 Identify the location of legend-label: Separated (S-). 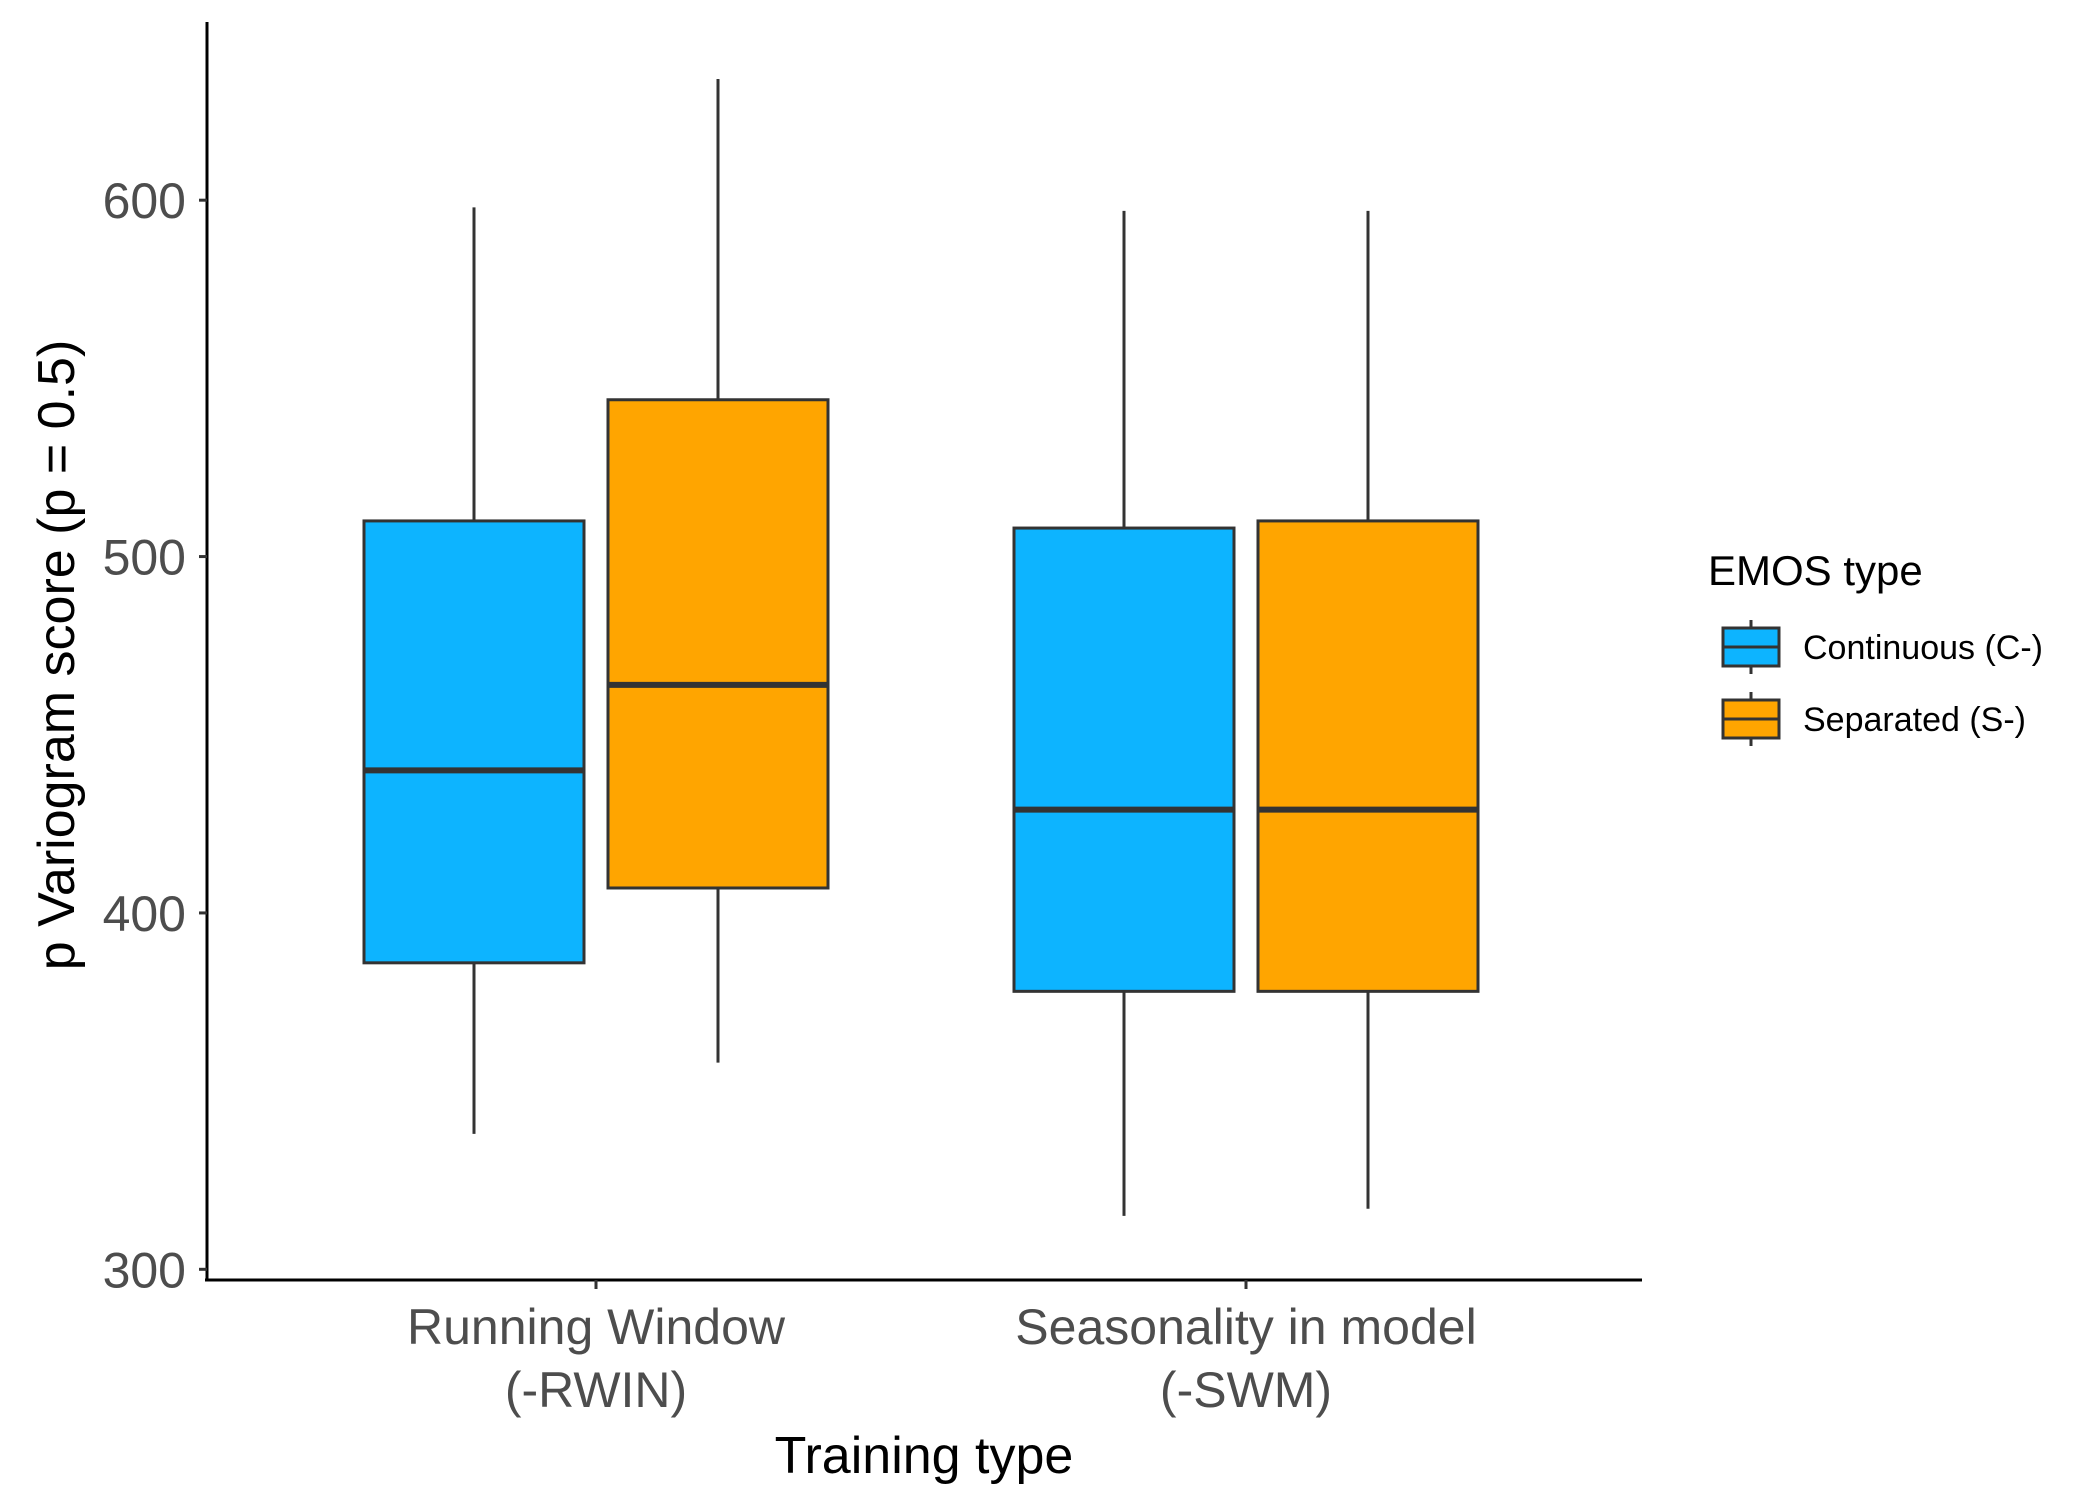
(1914, 720).